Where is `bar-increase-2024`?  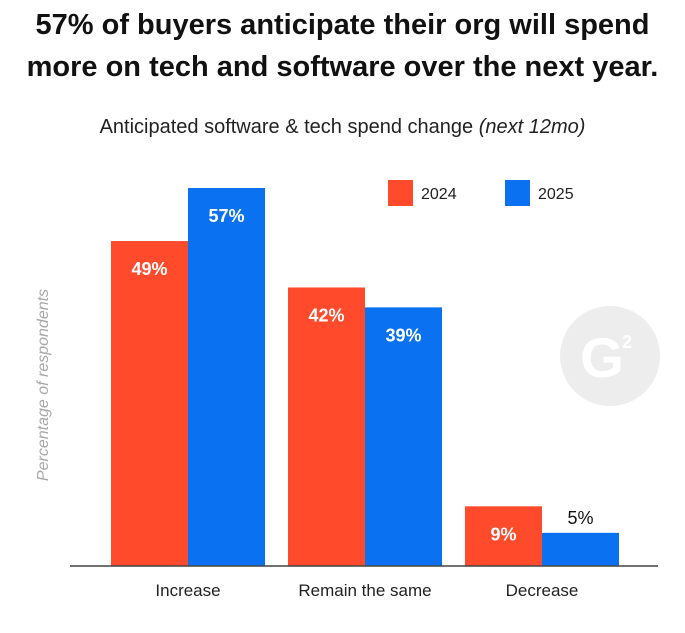
bar-increase-2024 is located at coordinates (149, 404).